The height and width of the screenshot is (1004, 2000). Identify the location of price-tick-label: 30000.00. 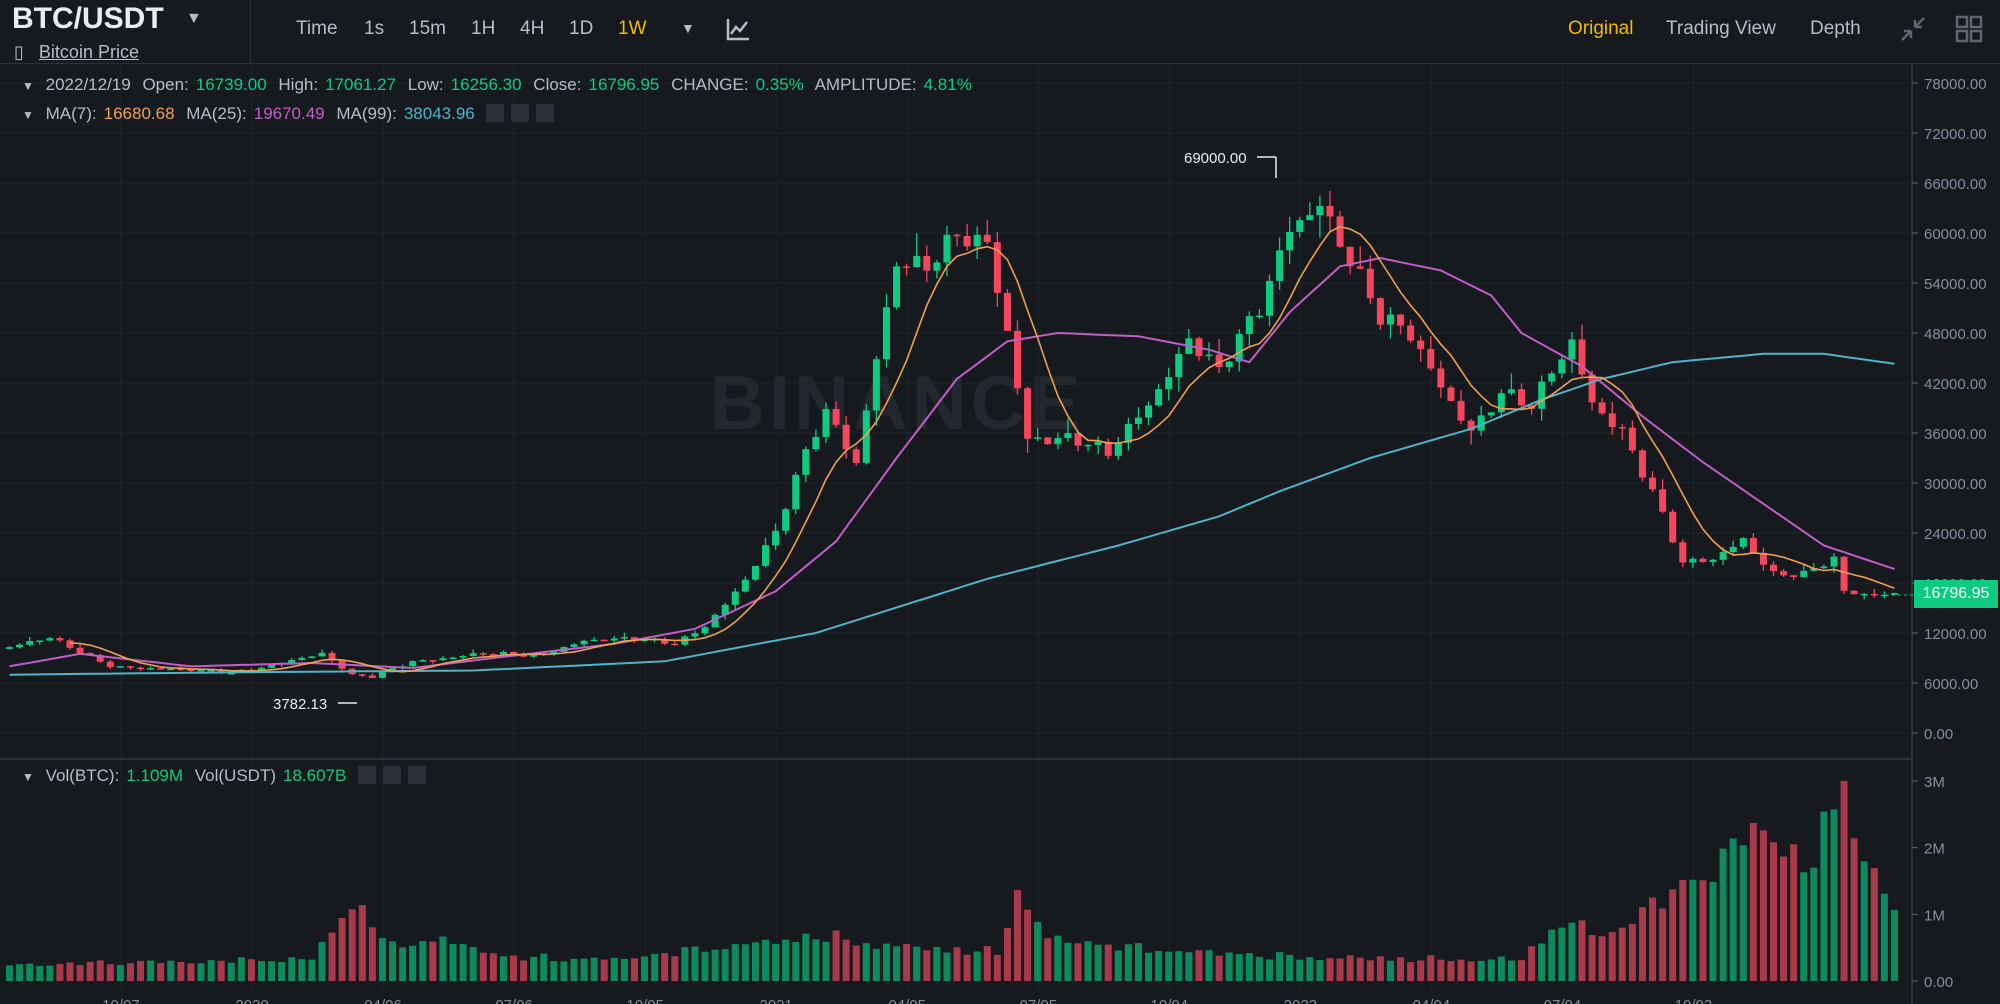
(1955, 484).